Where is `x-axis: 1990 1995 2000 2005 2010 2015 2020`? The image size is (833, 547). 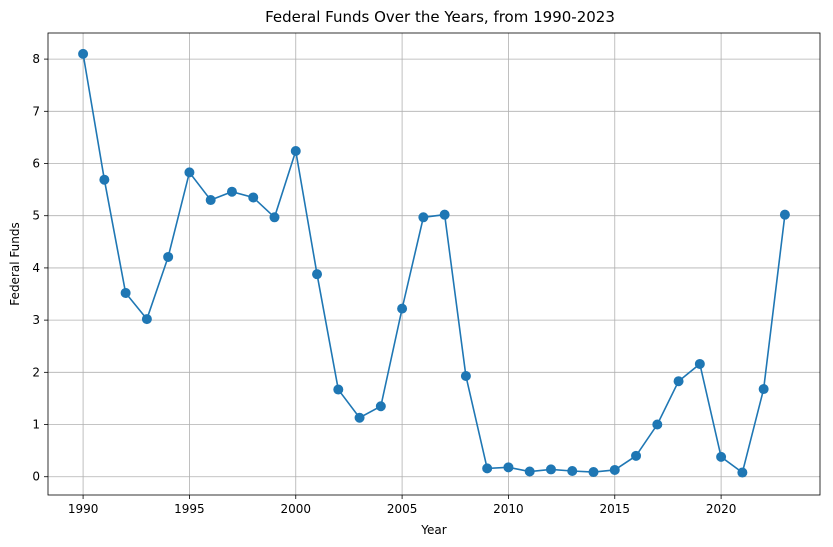
x-axis: 1990 1995 2000 2005 2010 2015 2020 is located at coordinates (402, 505).